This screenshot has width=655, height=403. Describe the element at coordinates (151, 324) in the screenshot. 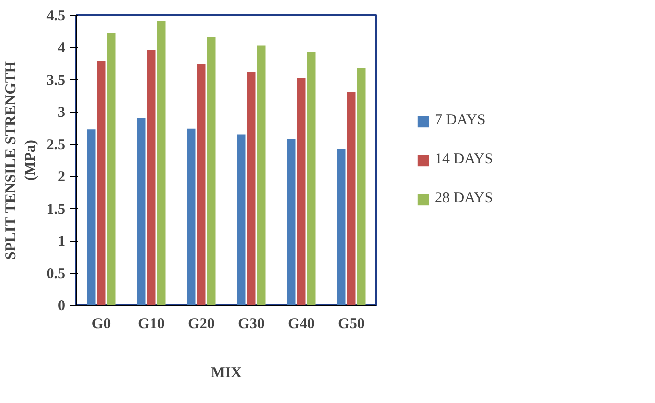

I see `x-tick-label: G10` at that location.